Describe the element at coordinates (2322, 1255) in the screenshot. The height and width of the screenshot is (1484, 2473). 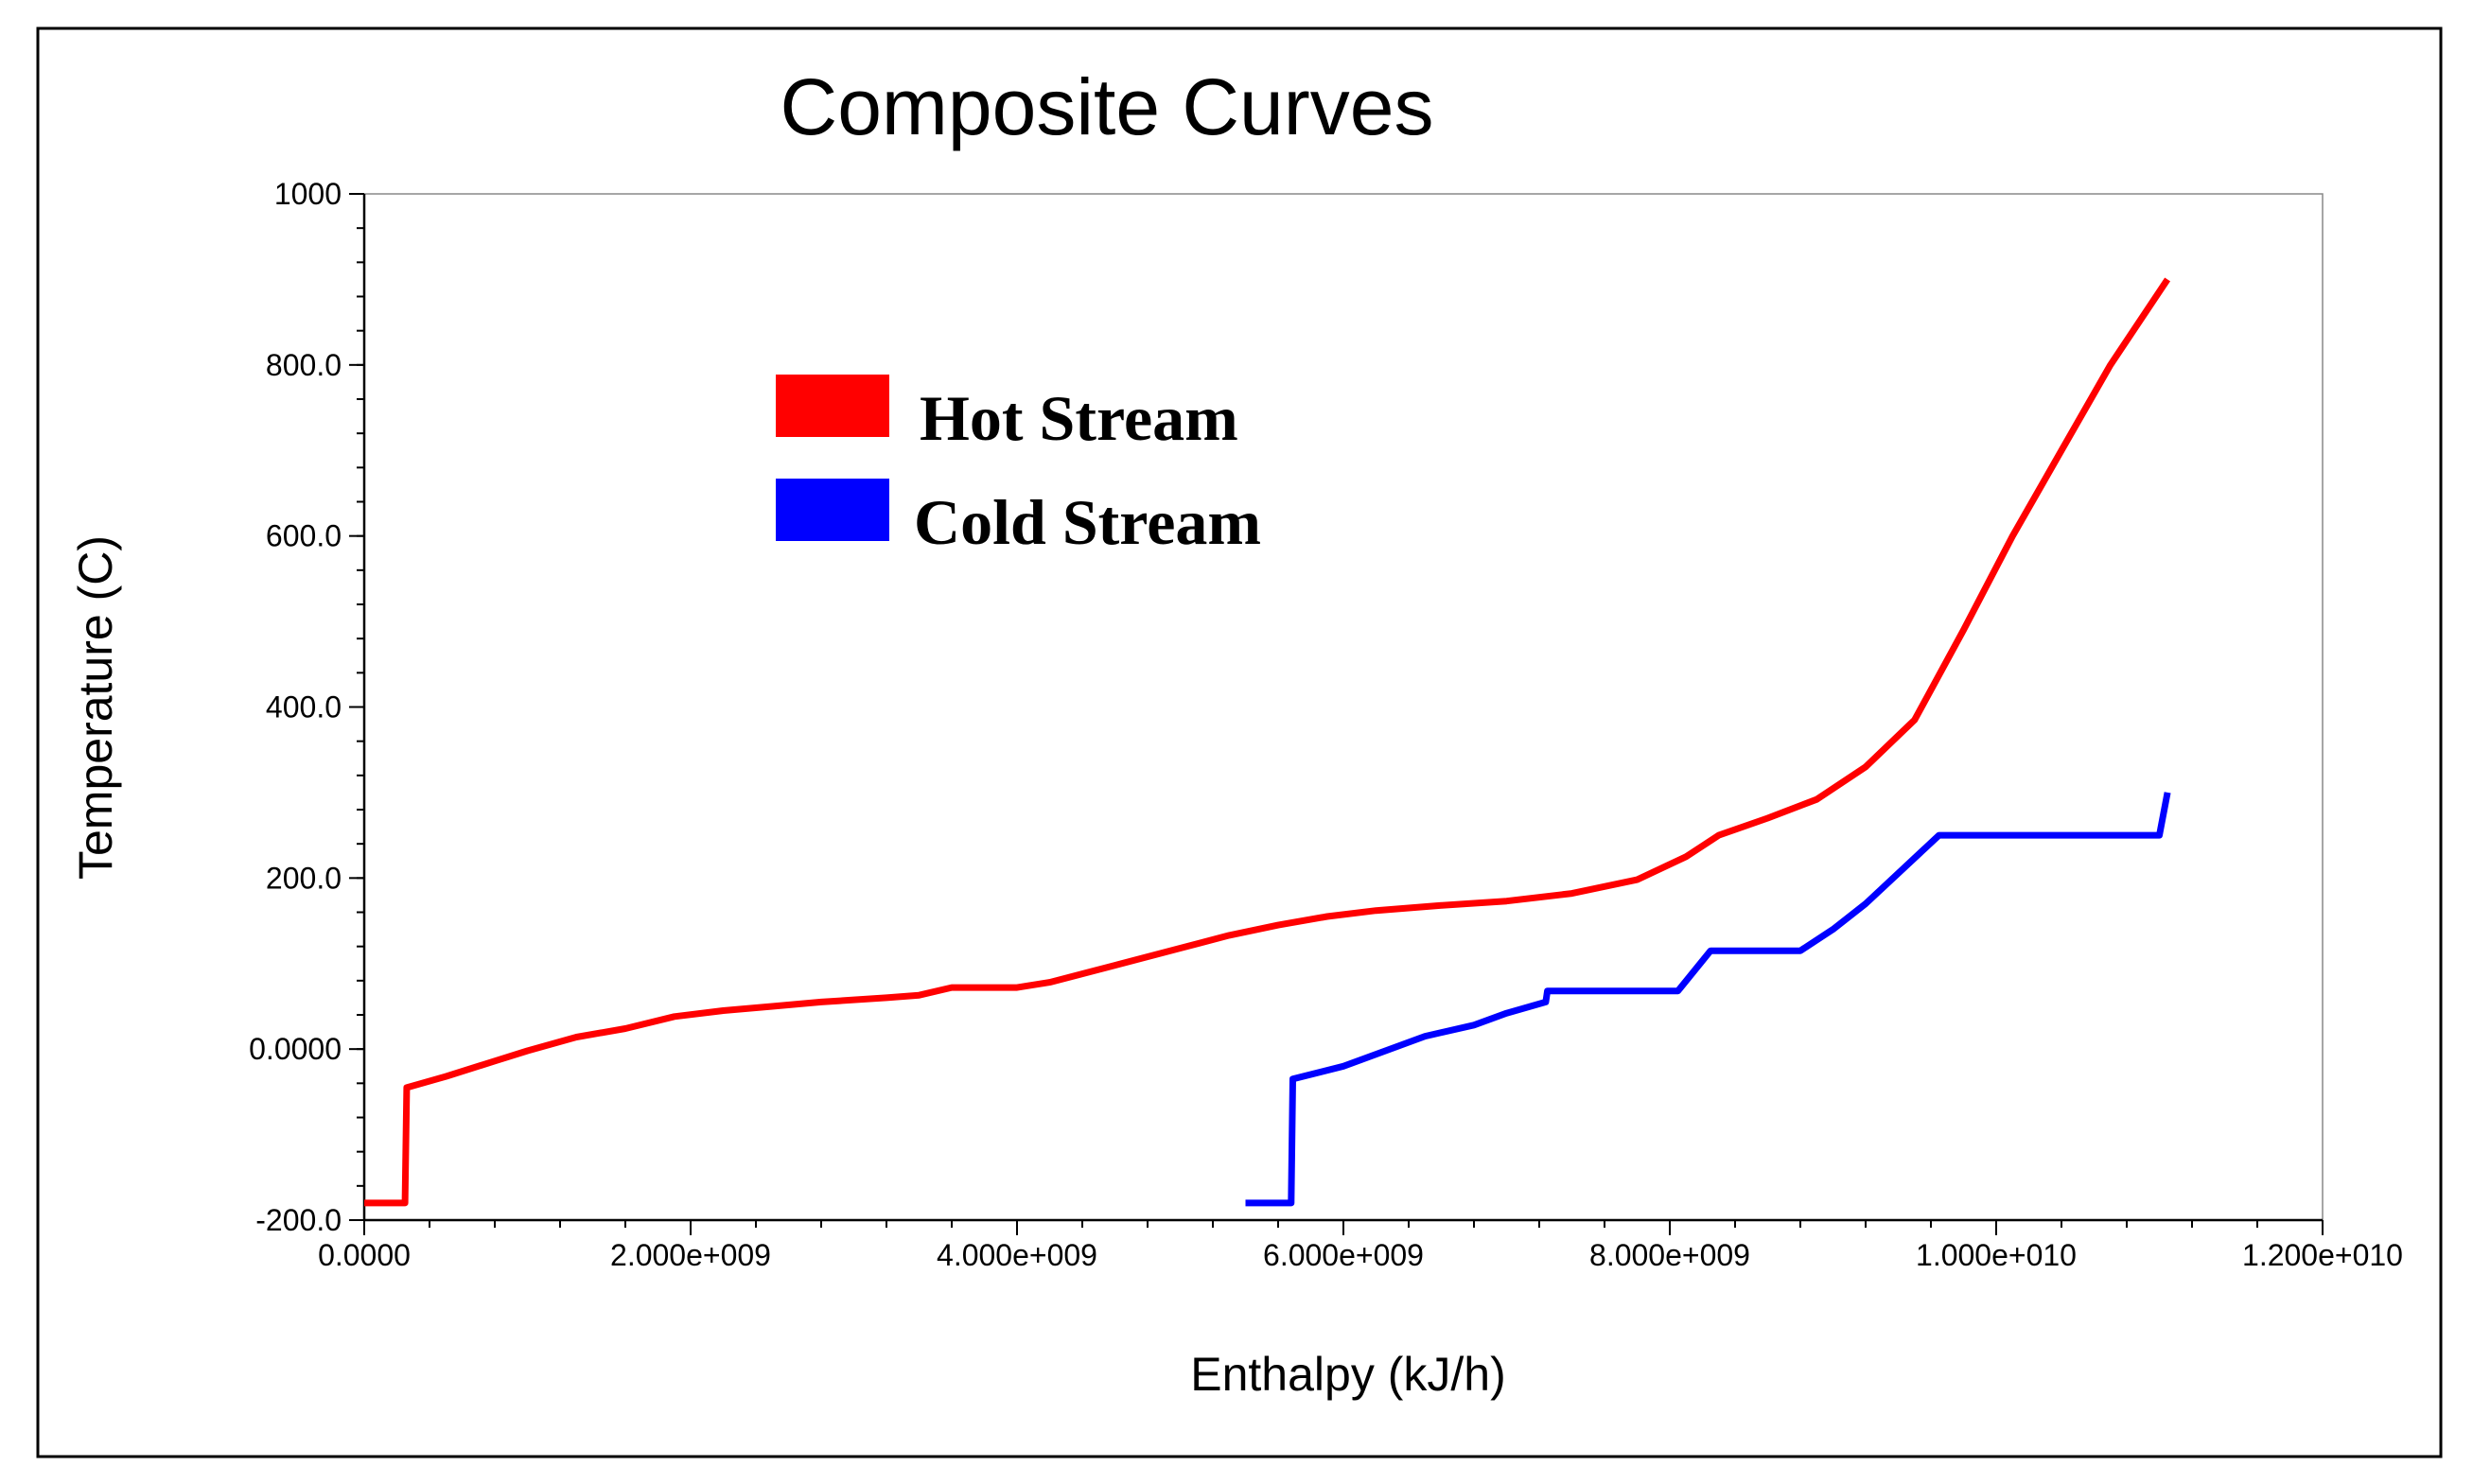
I see `x-tick-label: 1.200e+010` at that location.